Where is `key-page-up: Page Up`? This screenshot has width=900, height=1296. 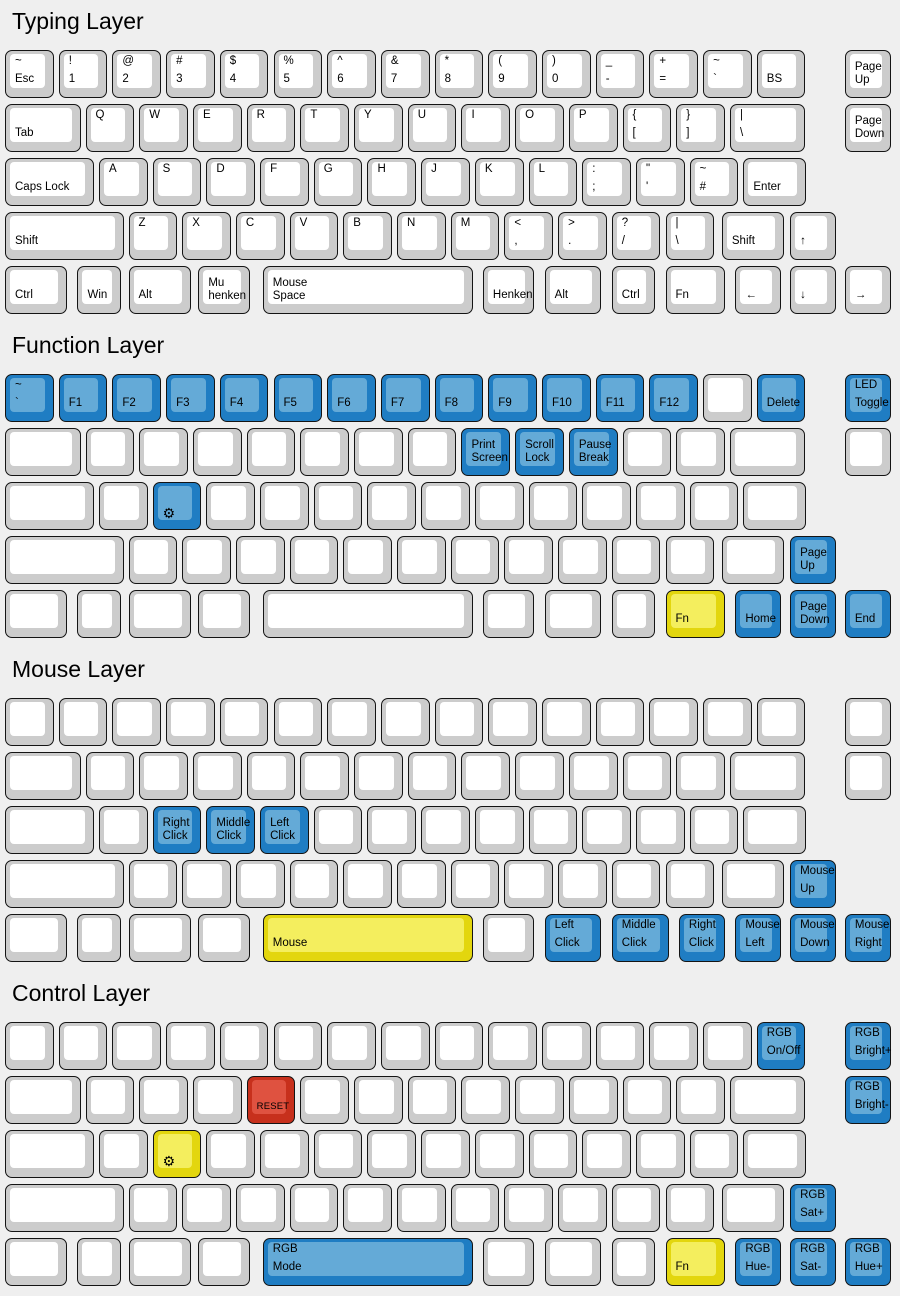 key-page-up: Page Up is located at coordinates (867, 74).